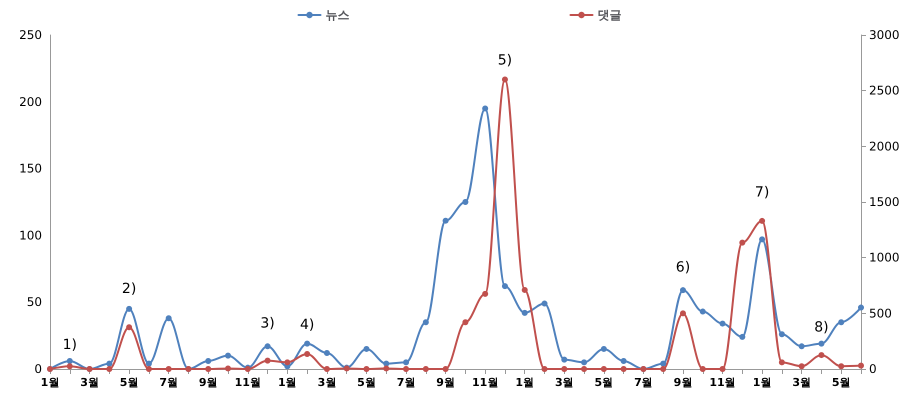 This screenshot has height=400, width=919. I want to click on annotation: 2), so click(129, 288).